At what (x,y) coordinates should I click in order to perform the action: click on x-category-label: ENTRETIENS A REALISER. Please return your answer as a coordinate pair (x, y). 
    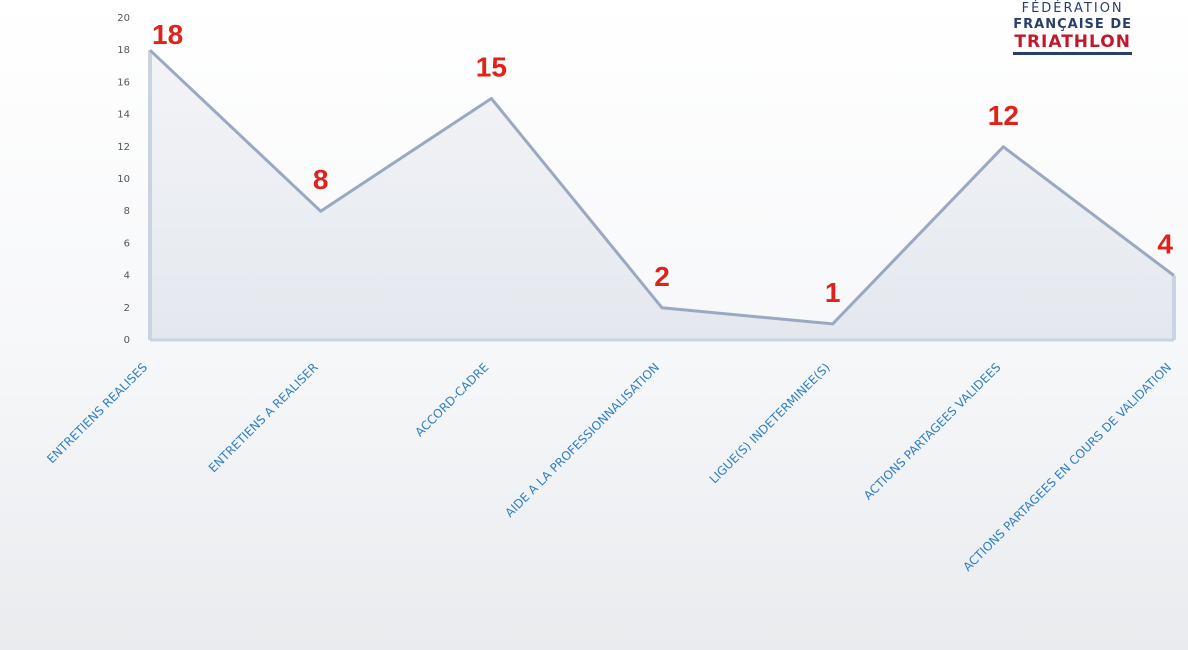
    Looking at the image, I should click on (263, 417).